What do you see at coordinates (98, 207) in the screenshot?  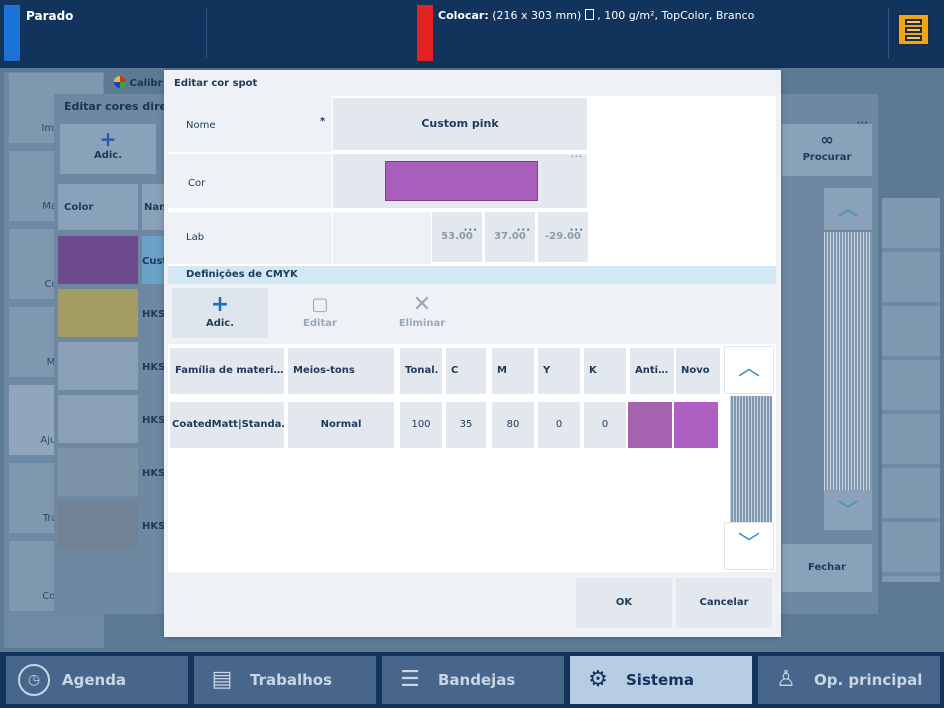 I see `bg-color-header: Color` at bounding box center [98, 207].